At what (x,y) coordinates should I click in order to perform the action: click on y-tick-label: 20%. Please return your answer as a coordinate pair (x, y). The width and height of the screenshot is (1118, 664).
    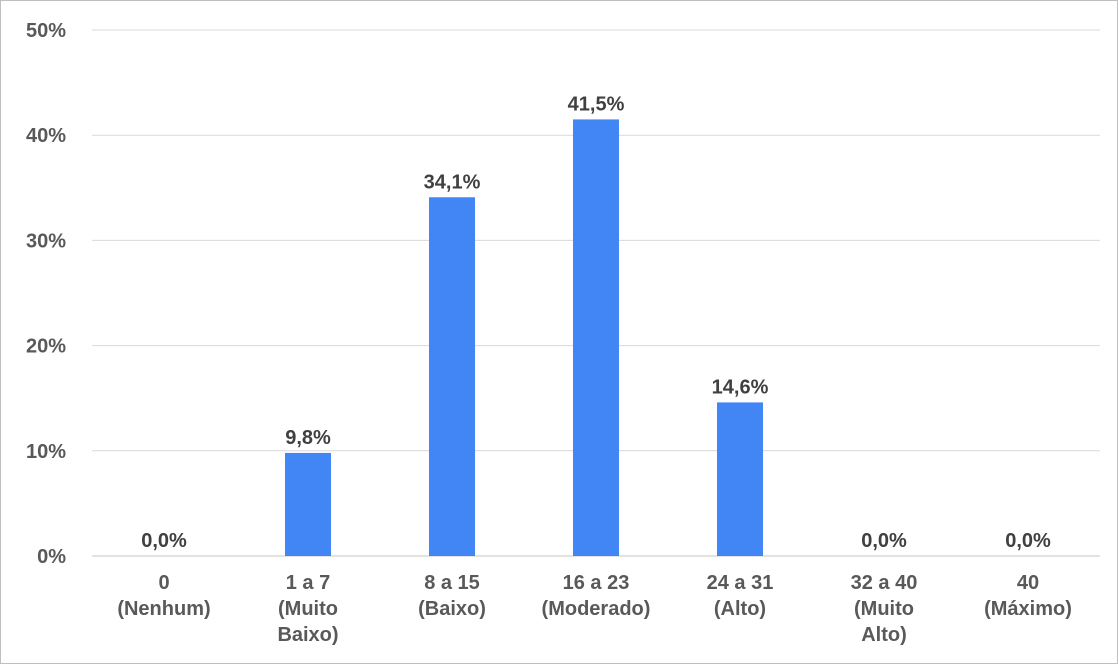
    Looking at the image, I should click on (46, 347).